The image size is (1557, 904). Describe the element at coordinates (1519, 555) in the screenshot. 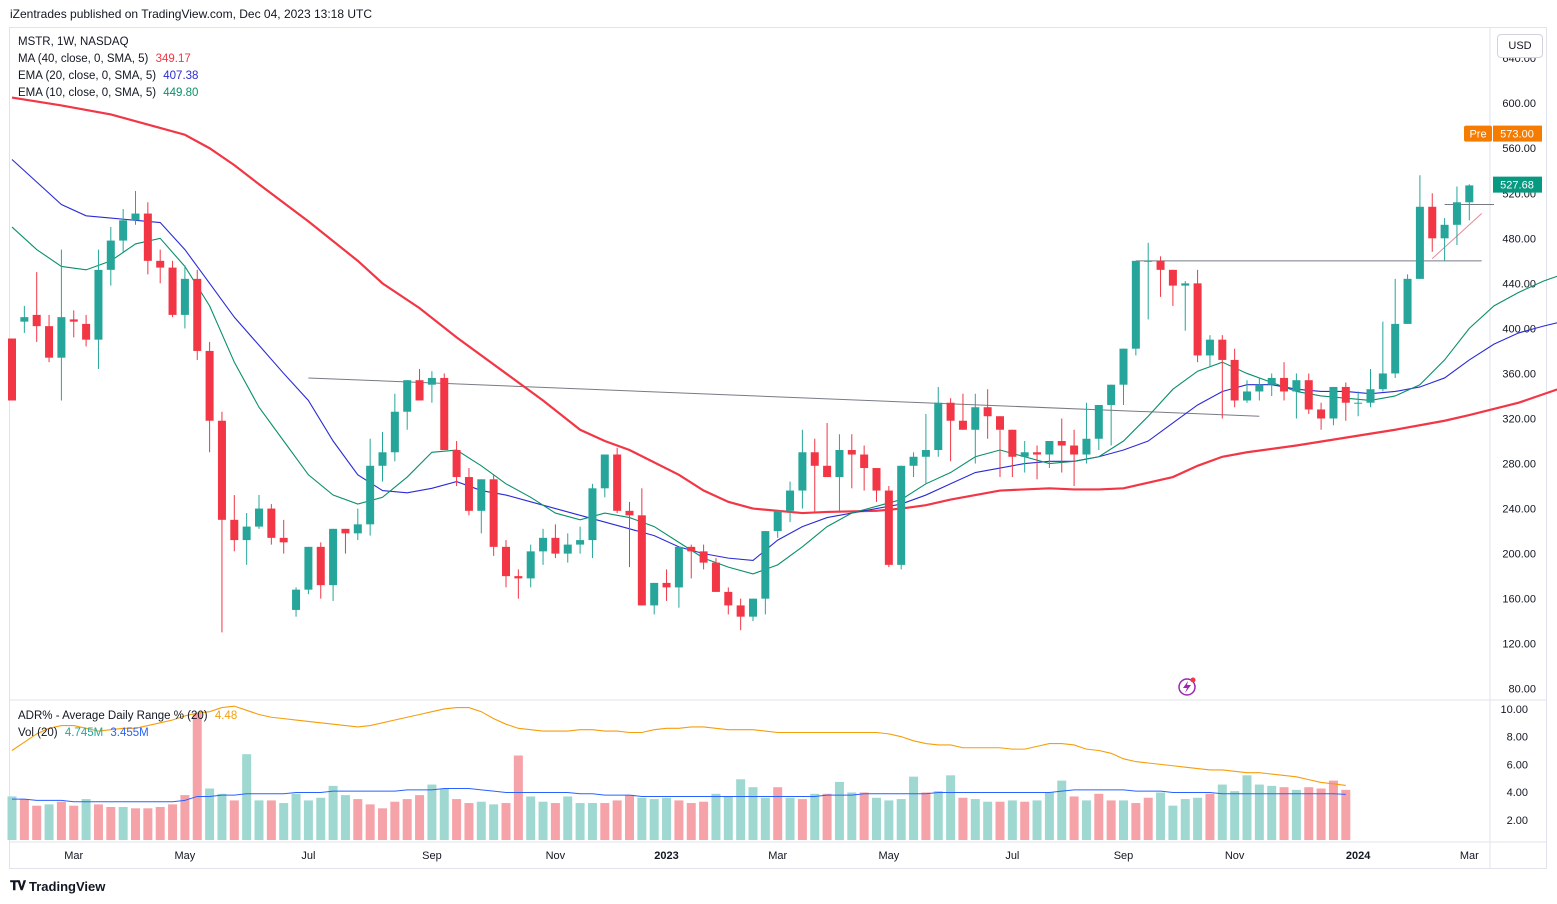

I see `price-tick-label: 200.00` at that location.